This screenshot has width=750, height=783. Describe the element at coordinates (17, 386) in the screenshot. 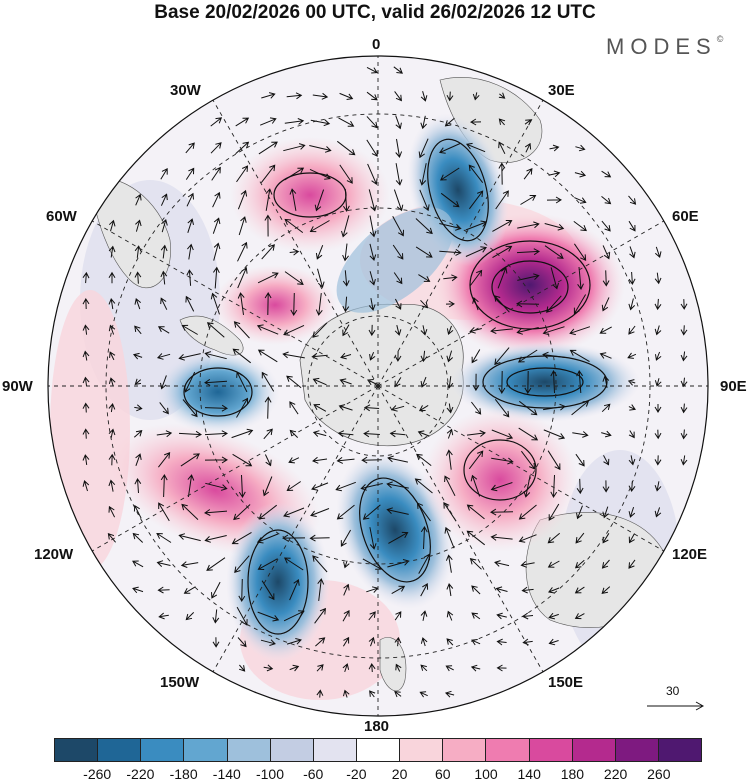

I see `lon-label-90w: 90W` at that location.